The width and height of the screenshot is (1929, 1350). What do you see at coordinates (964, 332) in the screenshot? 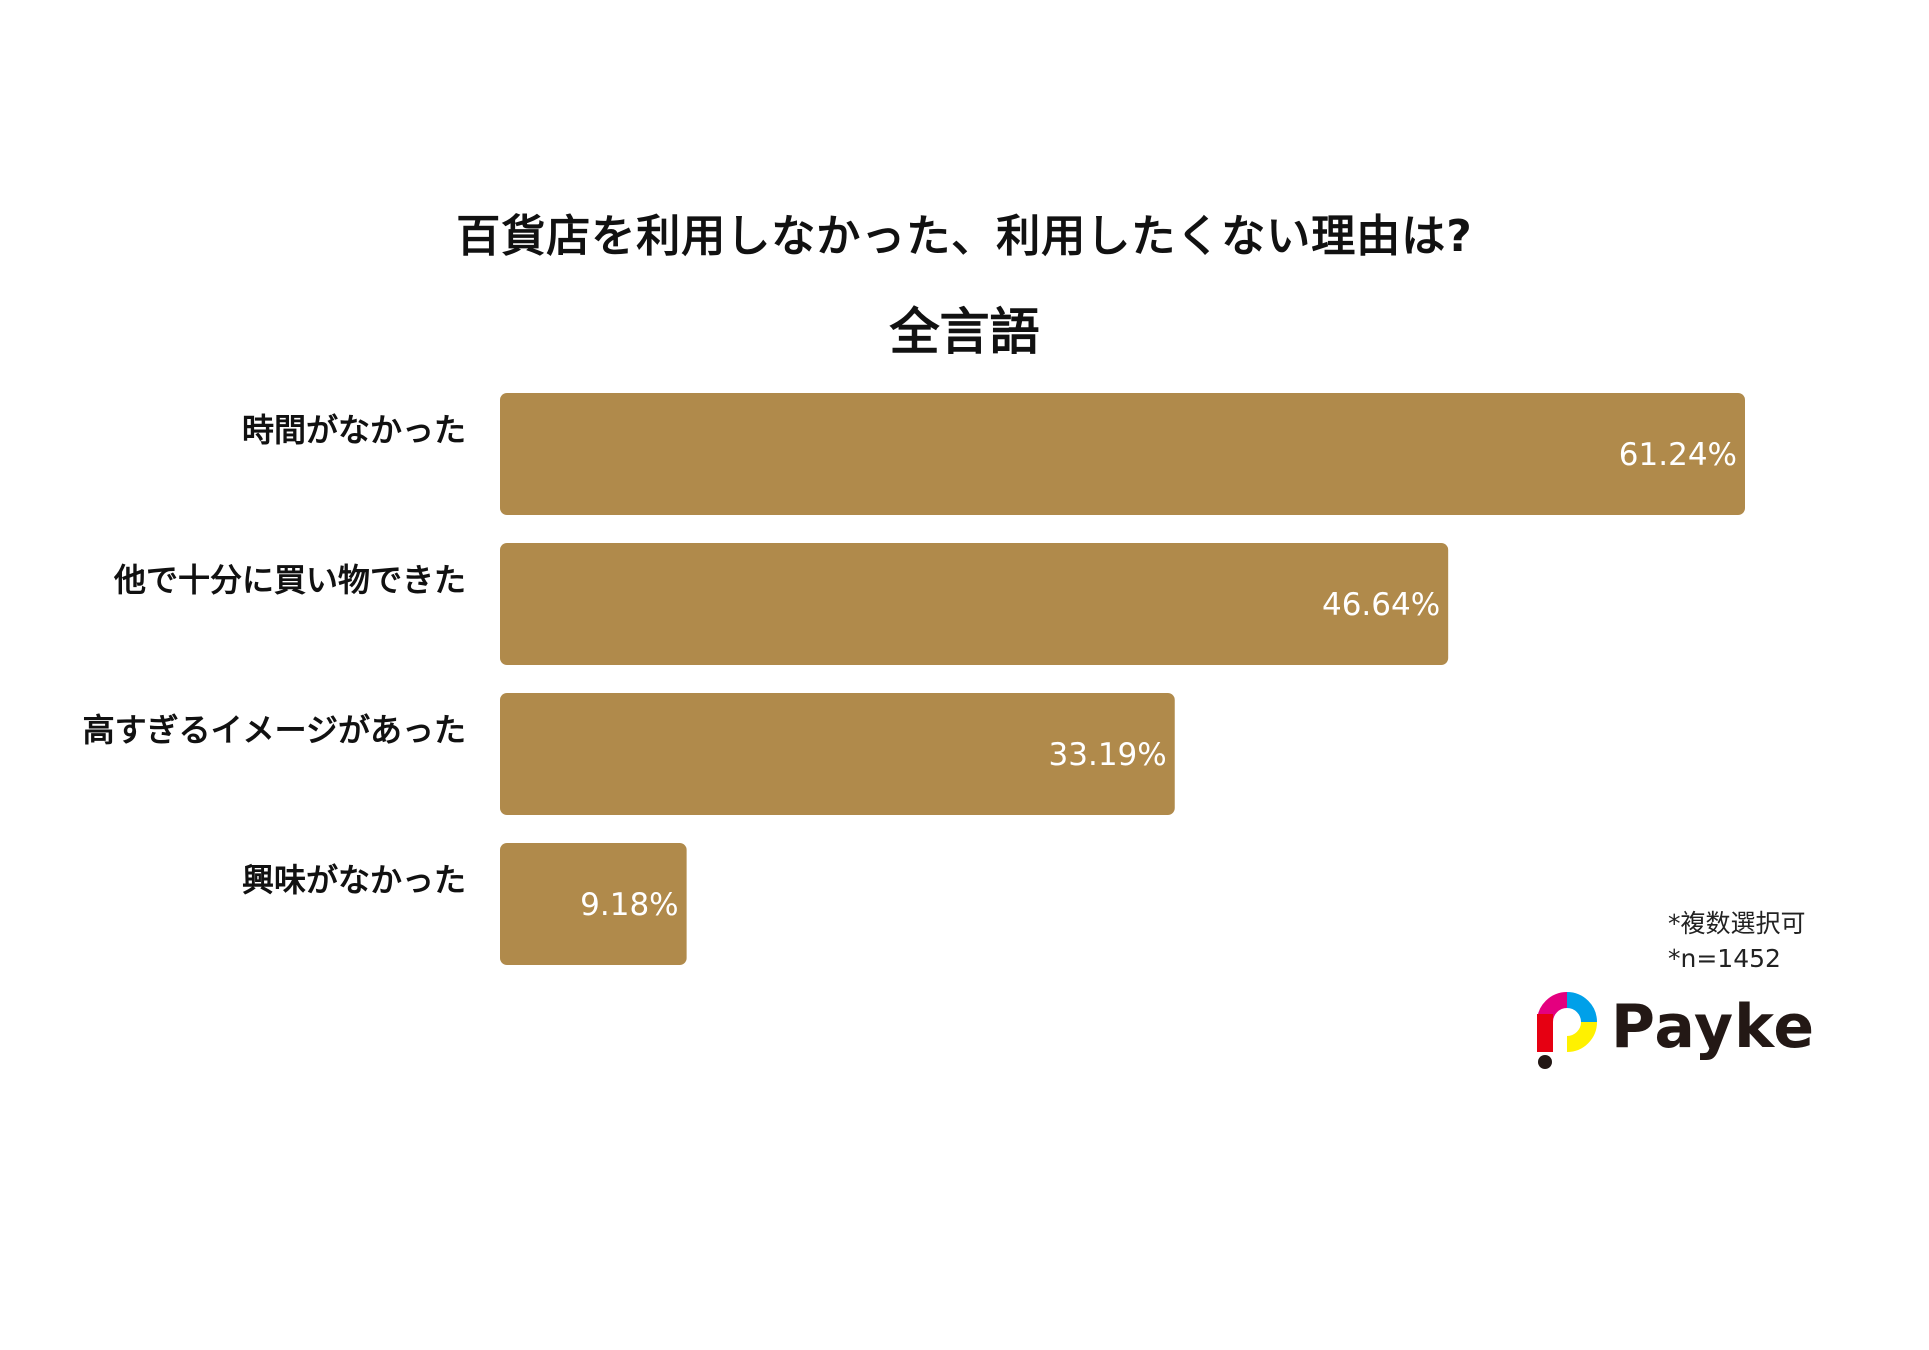
I see `chart-subtitle: 全言語` at bounding box center [964, 332].